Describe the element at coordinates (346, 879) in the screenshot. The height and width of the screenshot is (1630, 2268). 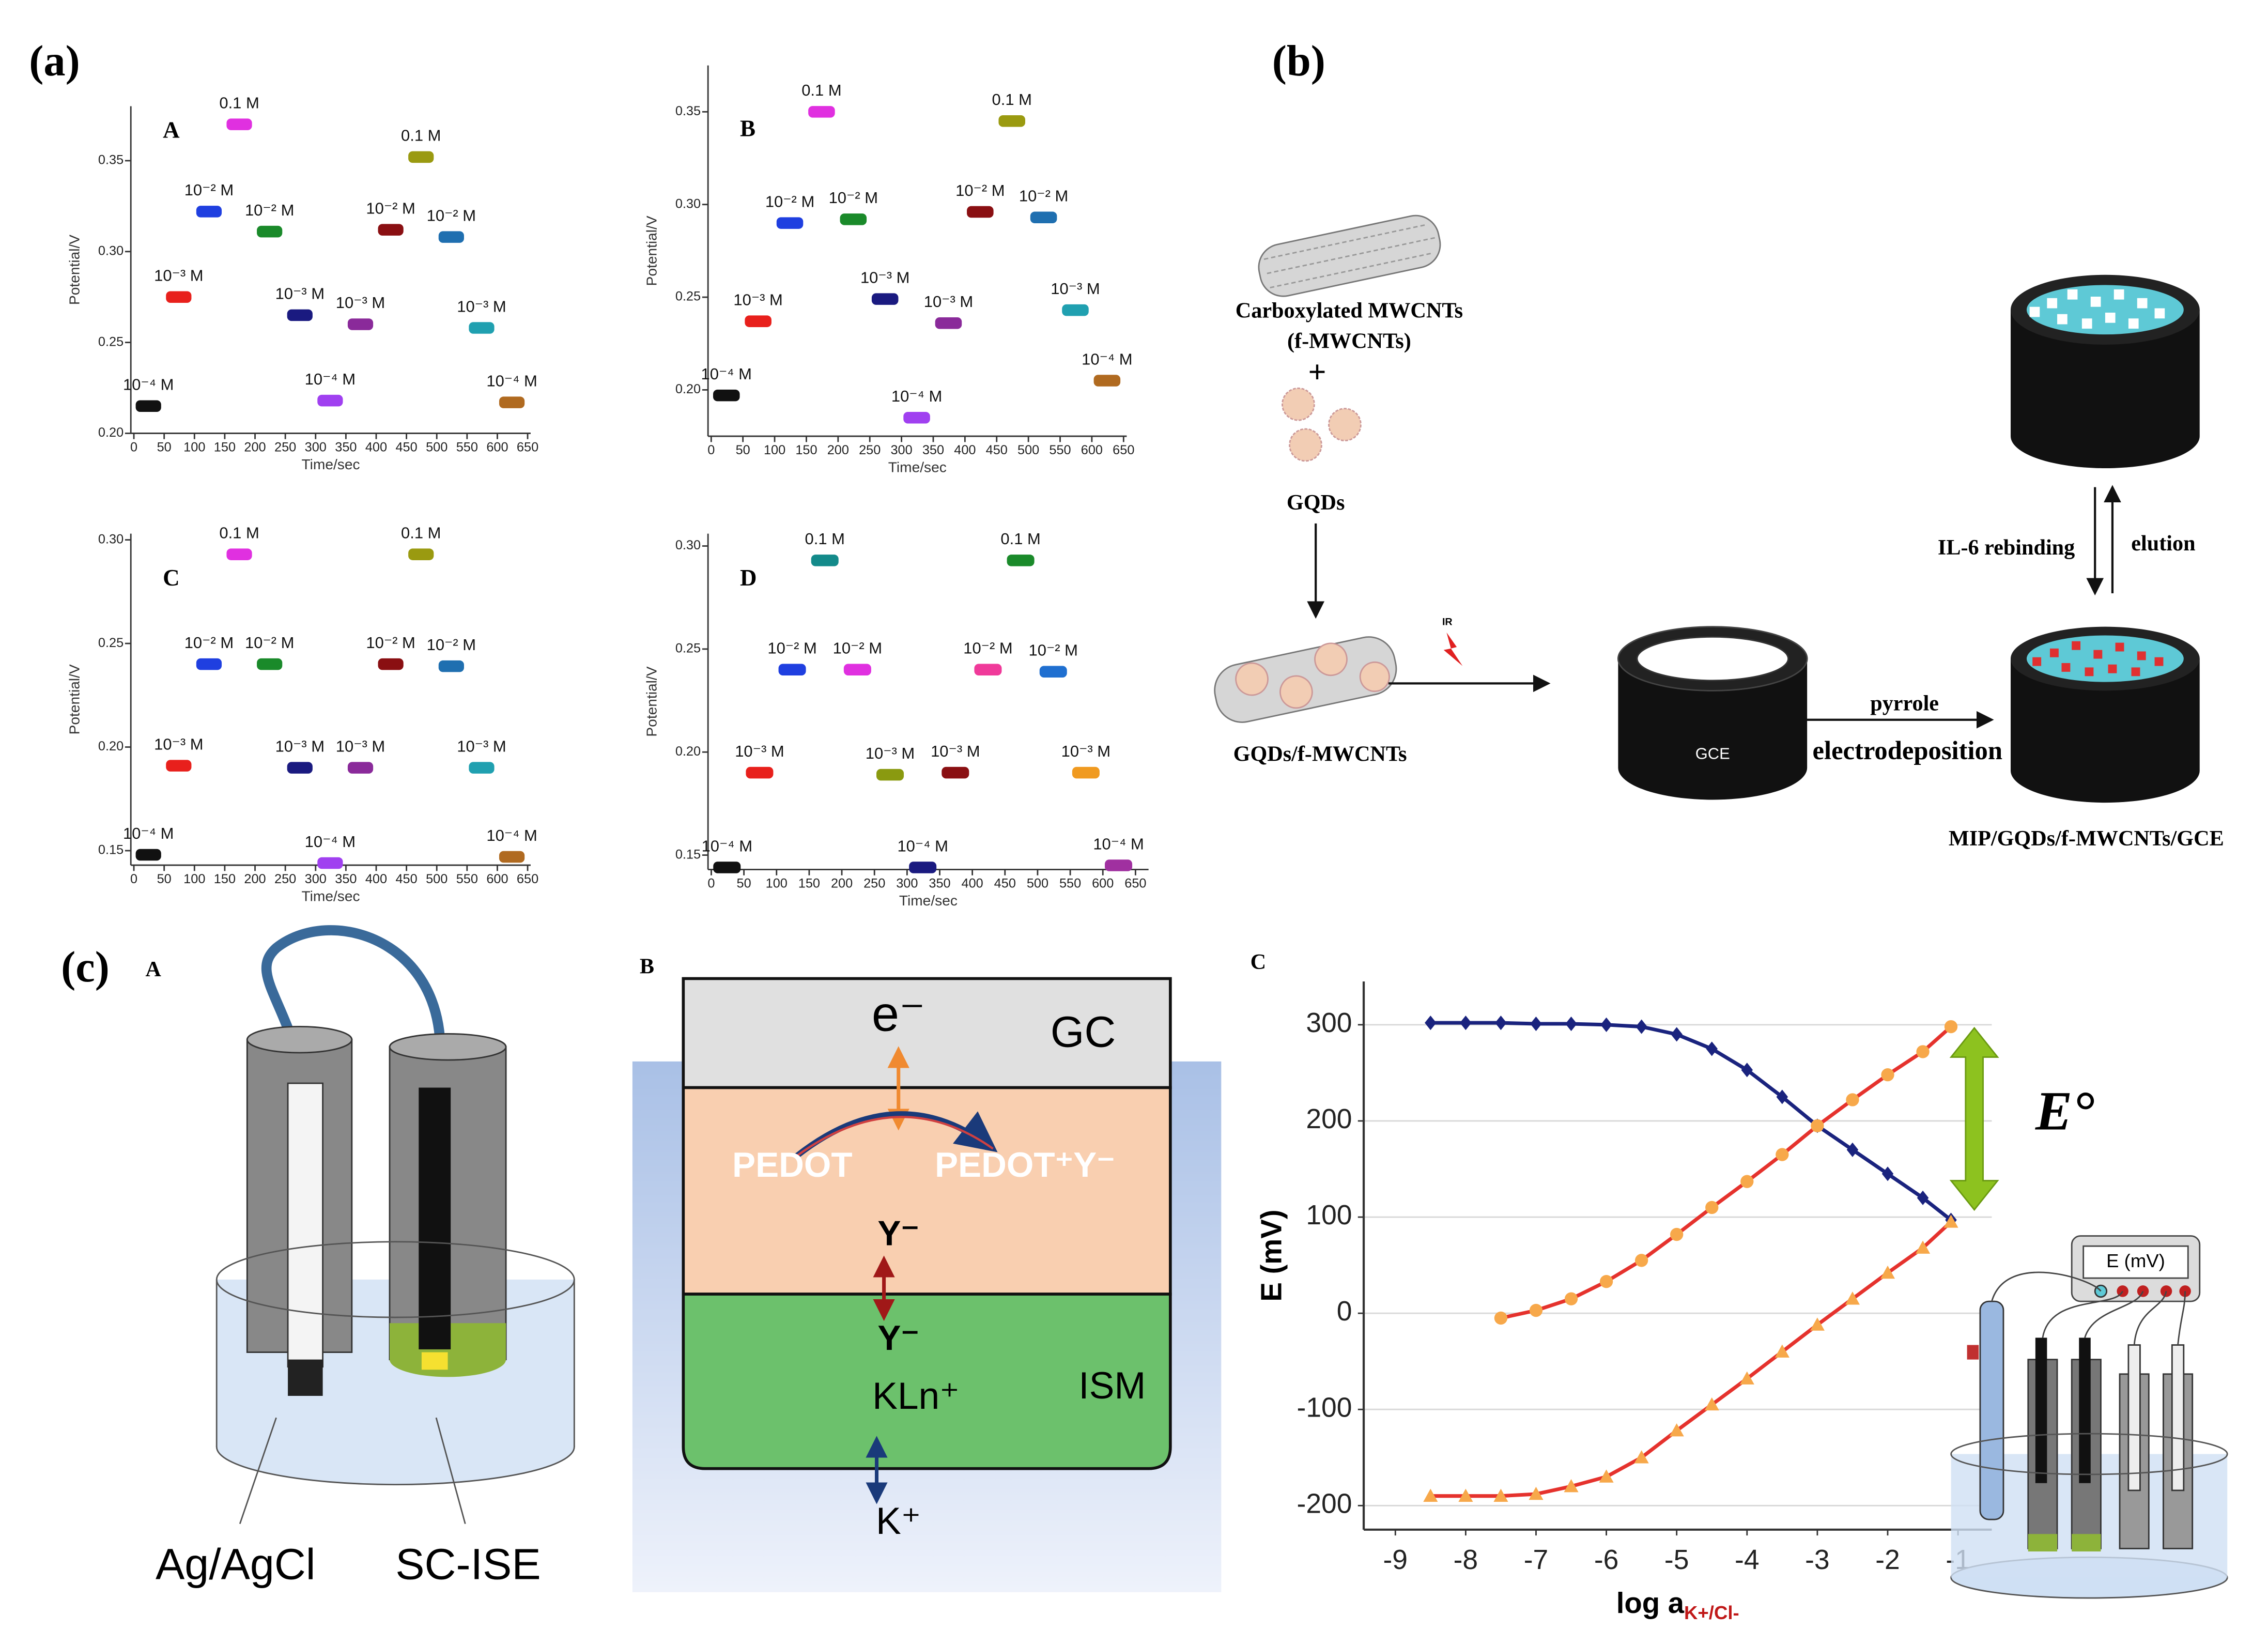
I see `x-tick-label: 350` at that location.